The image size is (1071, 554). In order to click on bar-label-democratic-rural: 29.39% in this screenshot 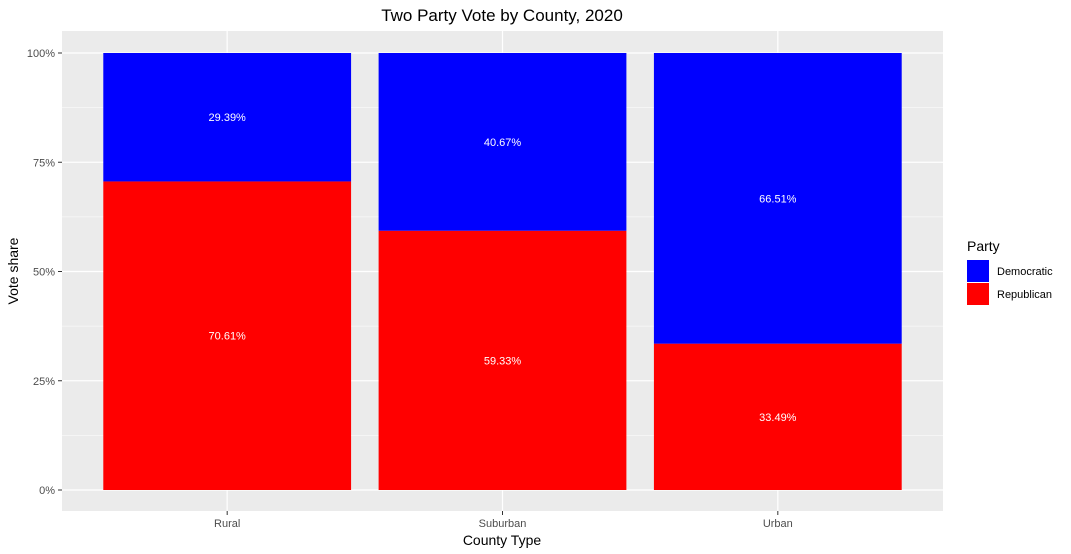, I will do `click(228, 118)`.